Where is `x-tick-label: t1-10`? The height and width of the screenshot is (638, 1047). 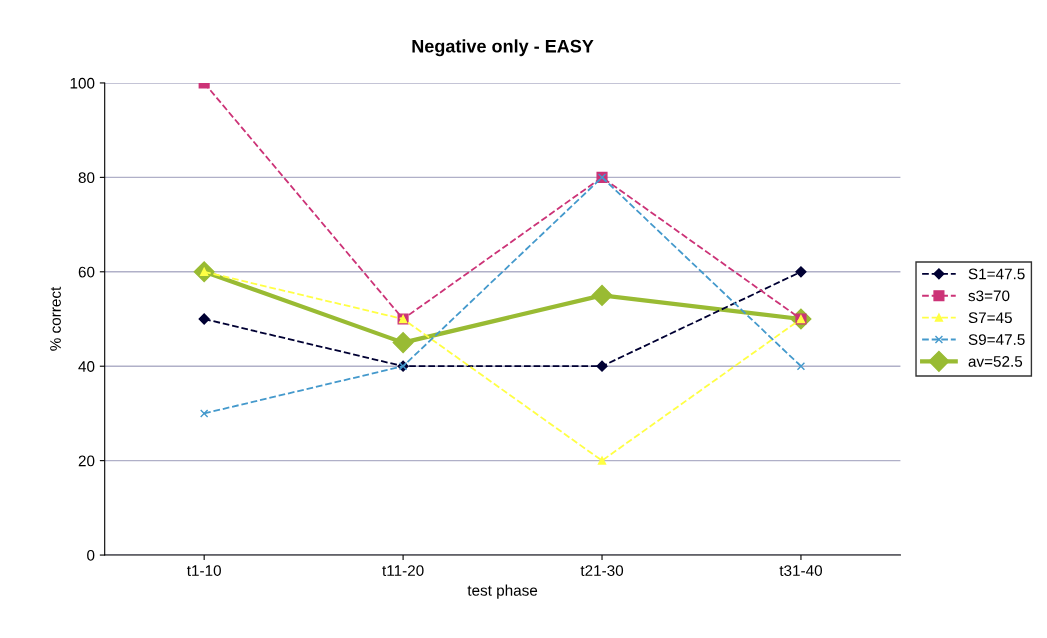 x-tick-label: t1-10 is located at coordinates (203, 570).